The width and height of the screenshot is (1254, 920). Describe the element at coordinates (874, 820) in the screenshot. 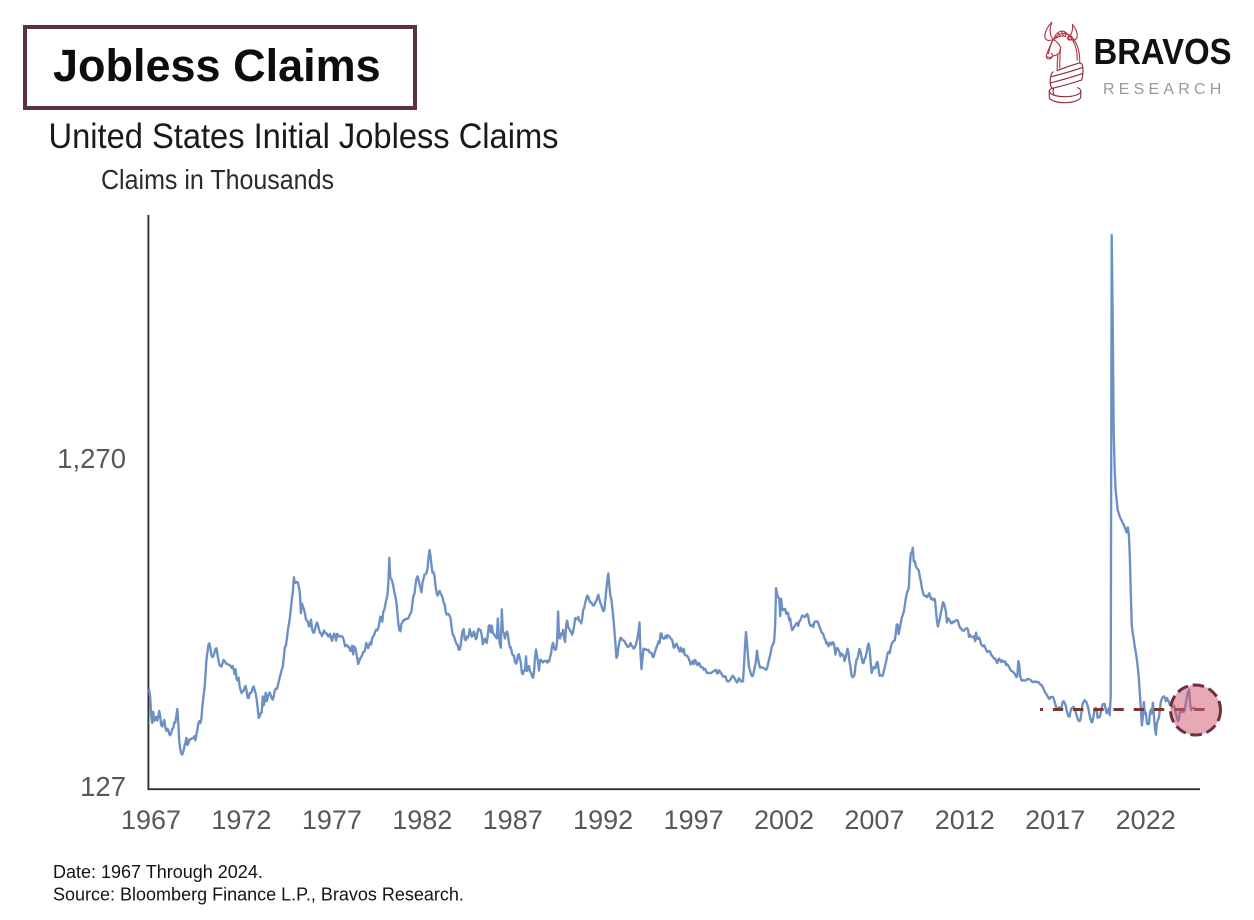

I see `svg-text: 2007` at that location.